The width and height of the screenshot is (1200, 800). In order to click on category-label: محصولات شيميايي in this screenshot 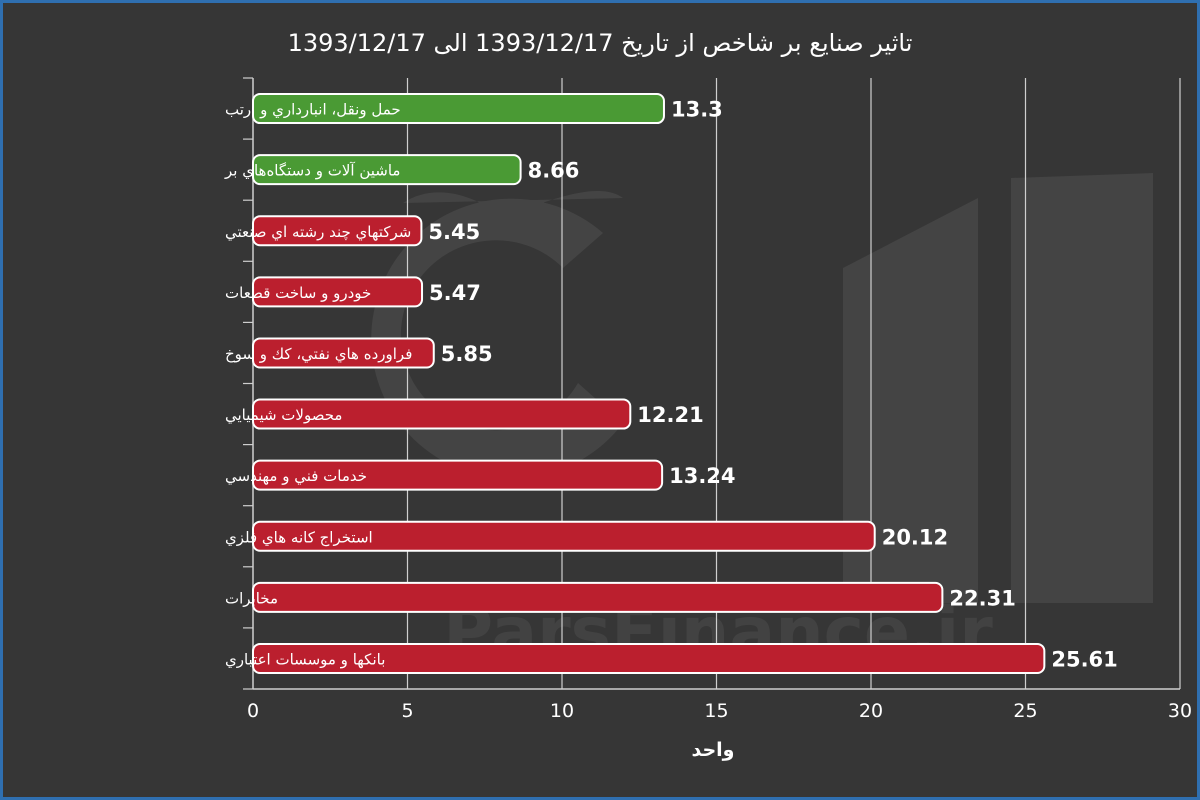, I will do `click(283, 415)`.